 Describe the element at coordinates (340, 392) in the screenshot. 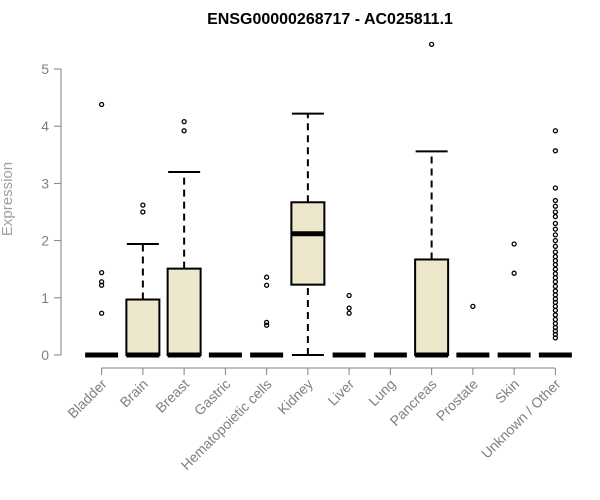

I see `x-tick-label-6: Liver` at that location.